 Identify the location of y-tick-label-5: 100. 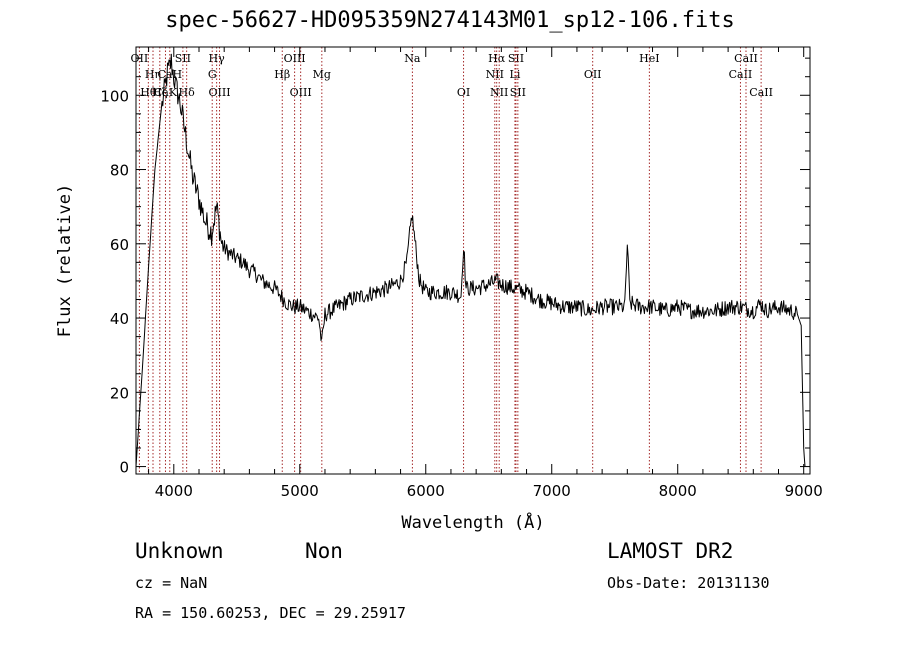
(114, 96).